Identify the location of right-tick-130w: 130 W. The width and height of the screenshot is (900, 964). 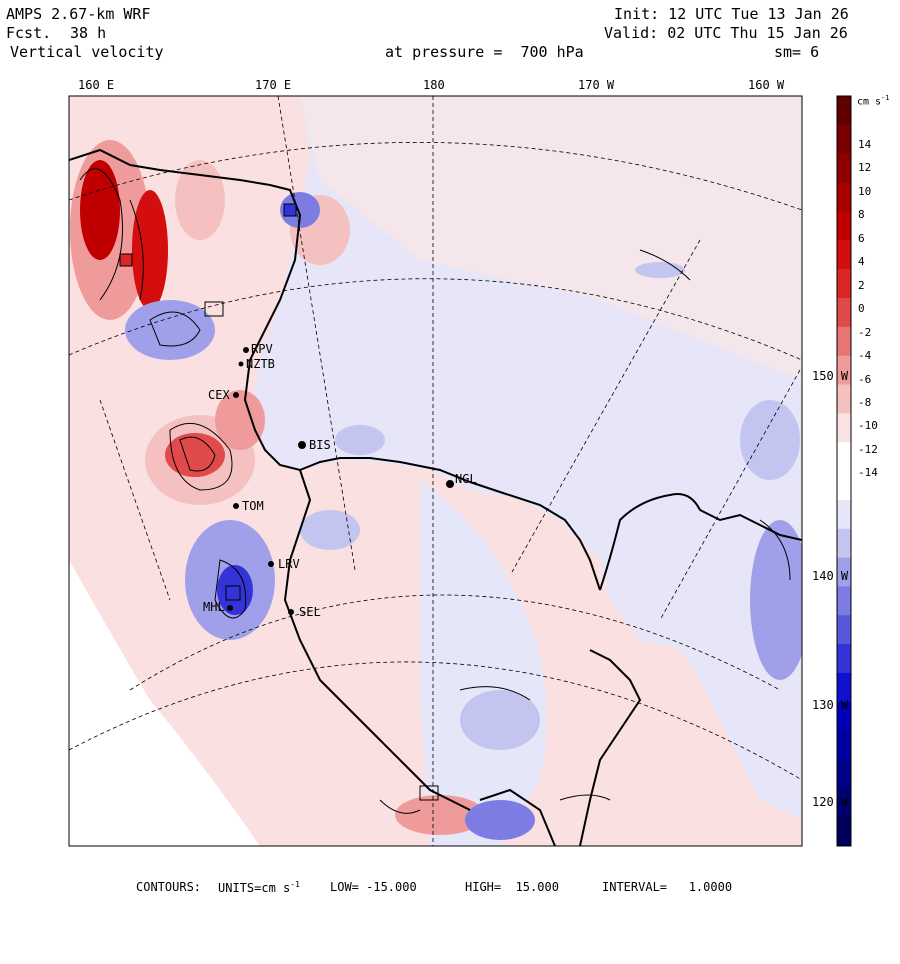
(830, 705).